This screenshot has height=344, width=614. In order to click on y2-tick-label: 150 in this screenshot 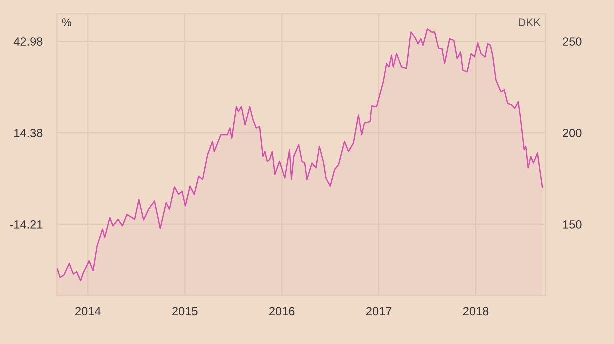, I will do `click(572, 224)`.